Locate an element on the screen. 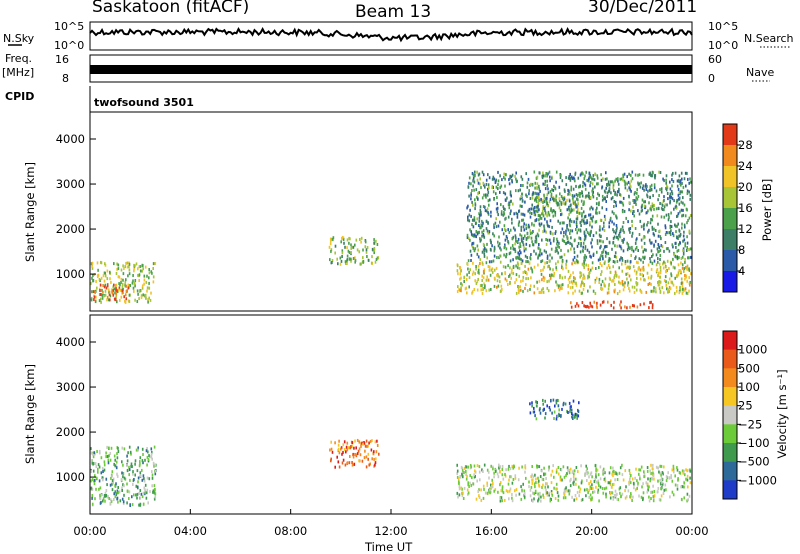  velocity-yticks: 1000 2000 3000 4000 is located at coordinates (76, 409).